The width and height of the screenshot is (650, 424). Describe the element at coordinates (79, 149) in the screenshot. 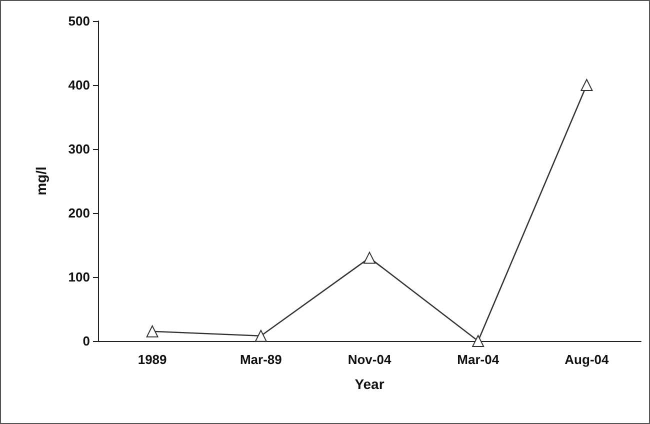

I see `y-tick-label: 300` at that location.